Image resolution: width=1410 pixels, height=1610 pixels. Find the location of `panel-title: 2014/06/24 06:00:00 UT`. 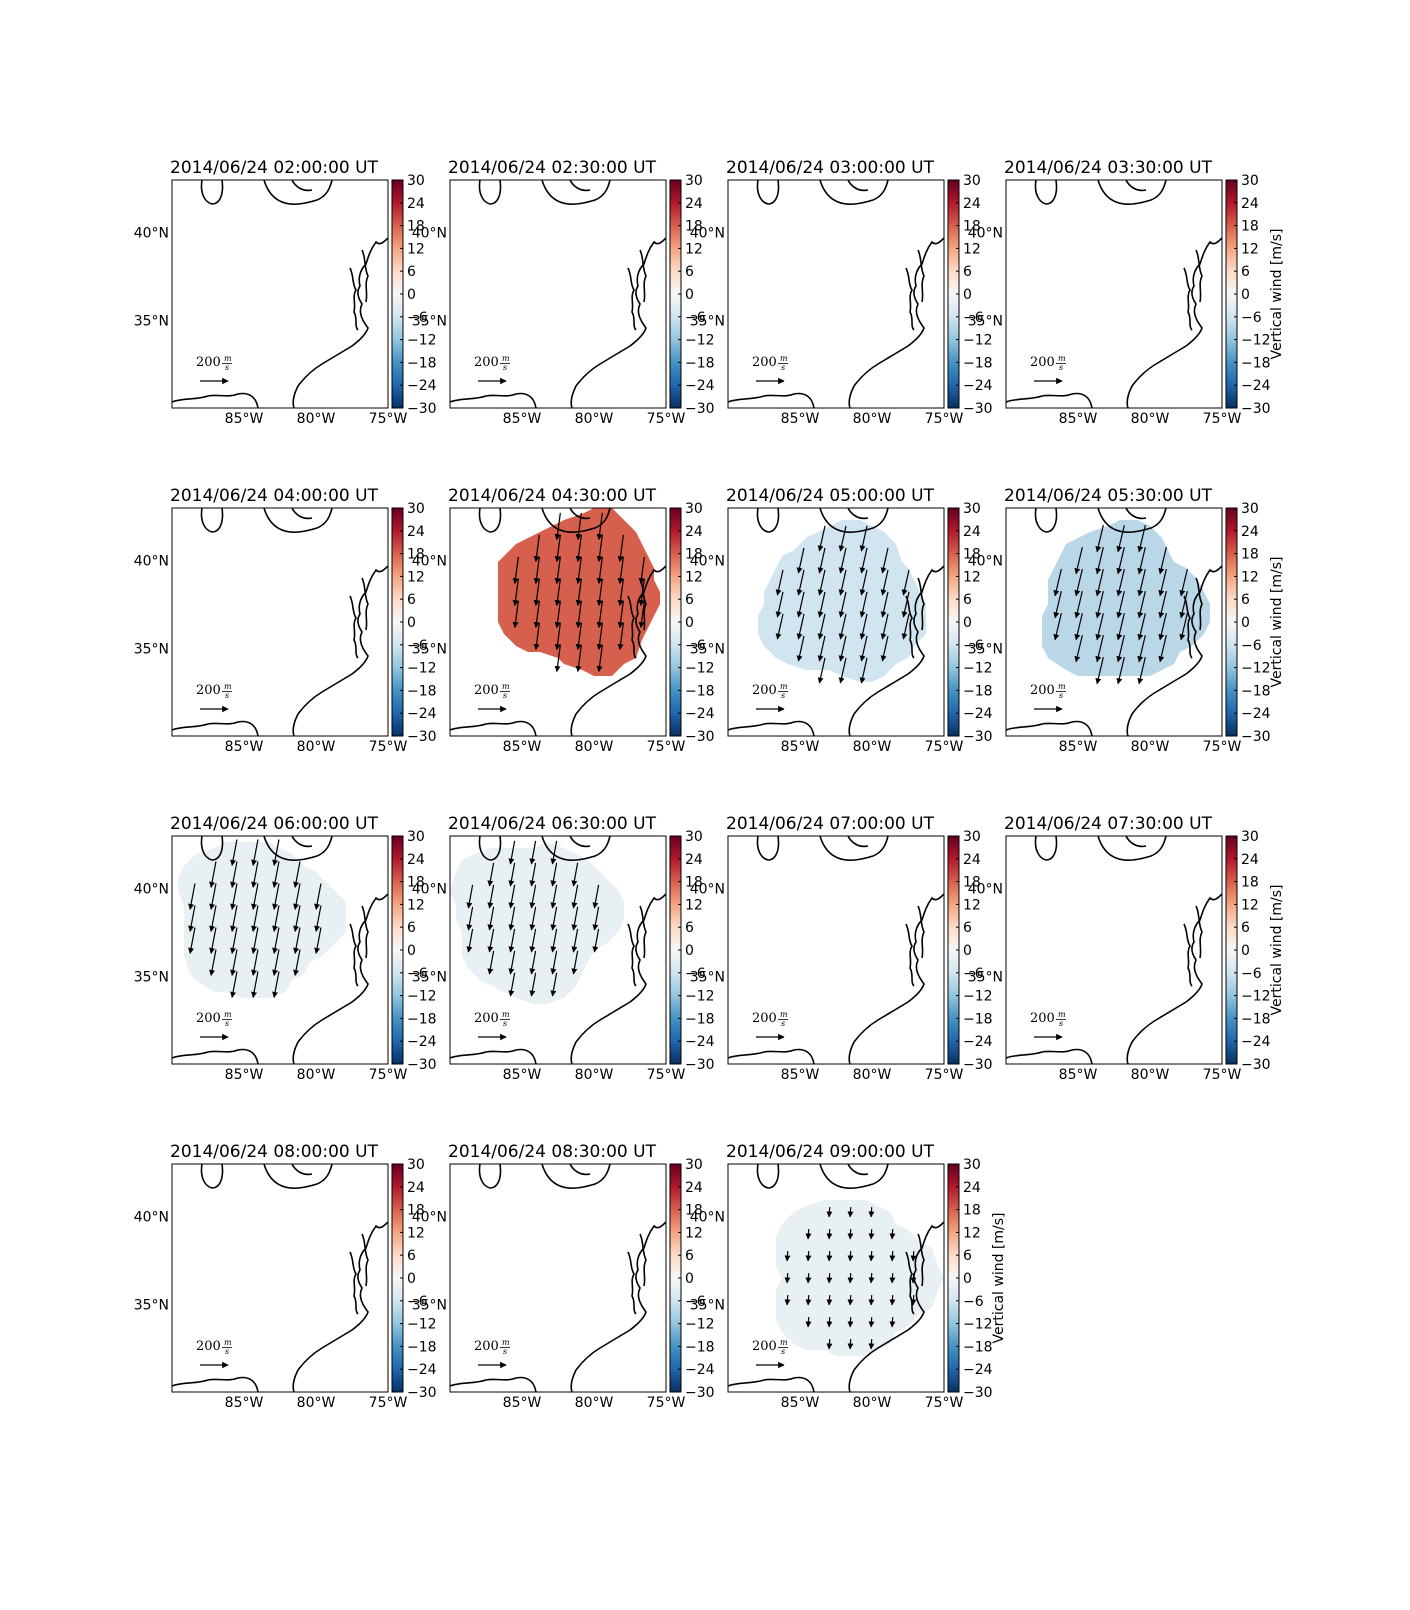

panel-title: 2014/06/24 06:00:00 UT is located at coordinates (274, 824).